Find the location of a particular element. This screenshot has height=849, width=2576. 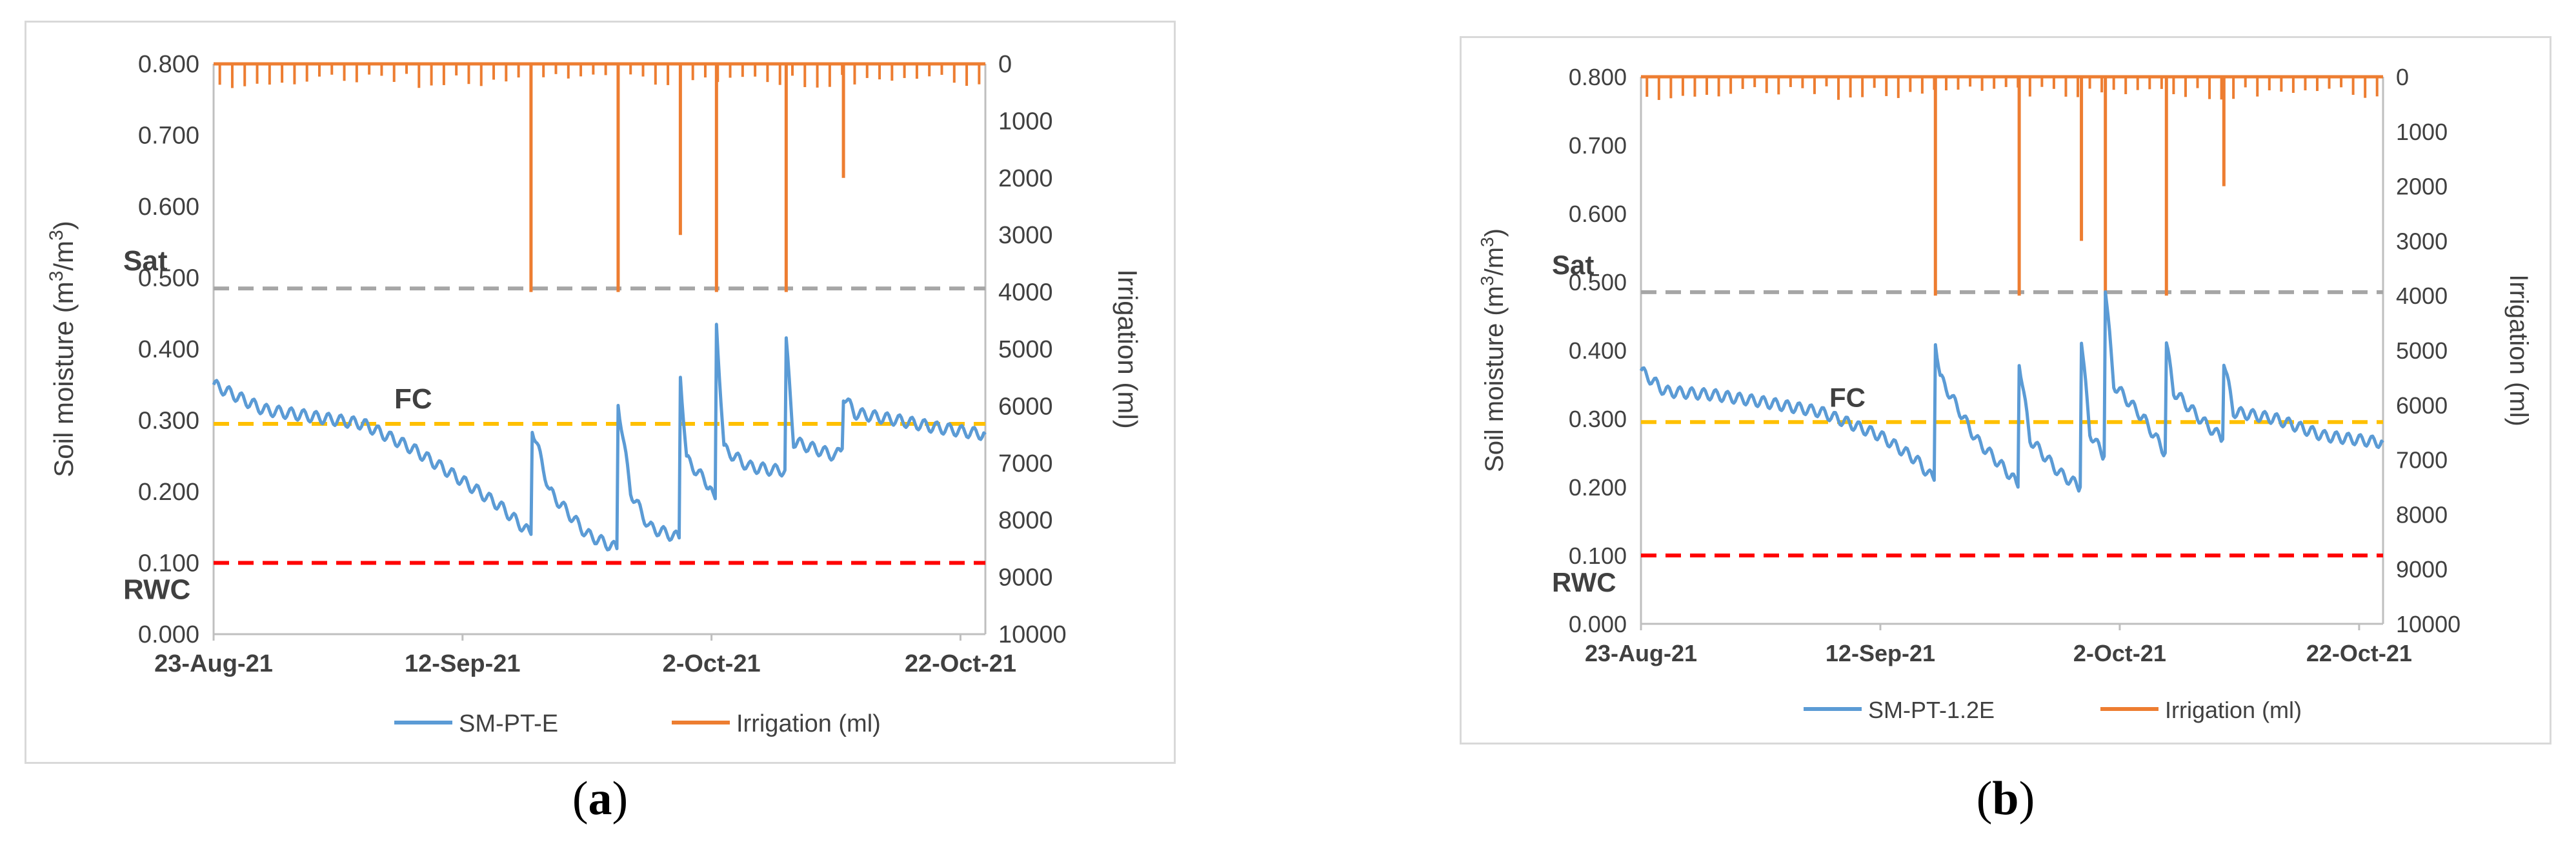

panel-label-b: (b) is located at coordinates (2005, 798).